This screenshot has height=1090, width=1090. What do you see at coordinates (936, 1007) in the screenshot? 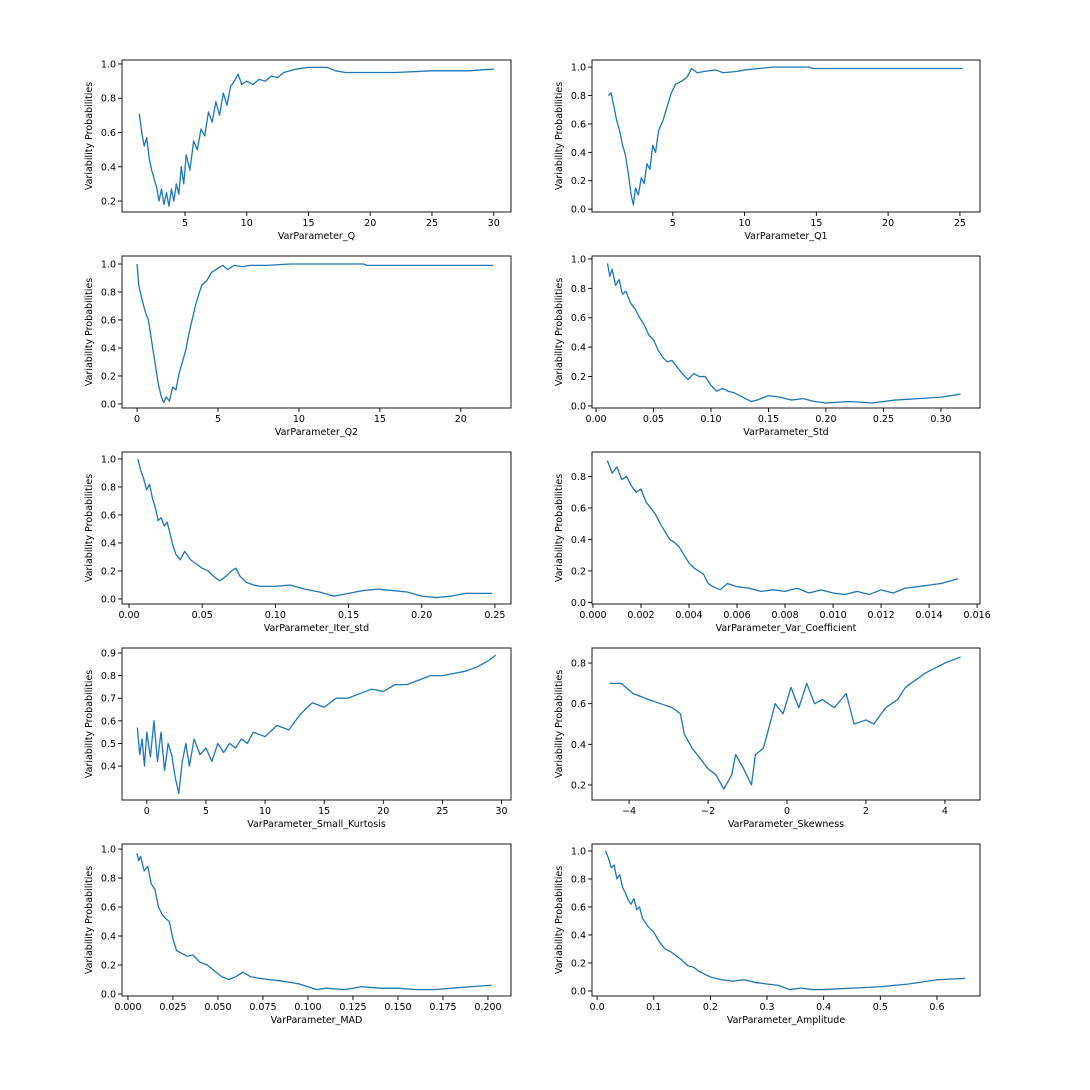
I see `x-tick-label: 0.6` at bounding box center [936, 1007].